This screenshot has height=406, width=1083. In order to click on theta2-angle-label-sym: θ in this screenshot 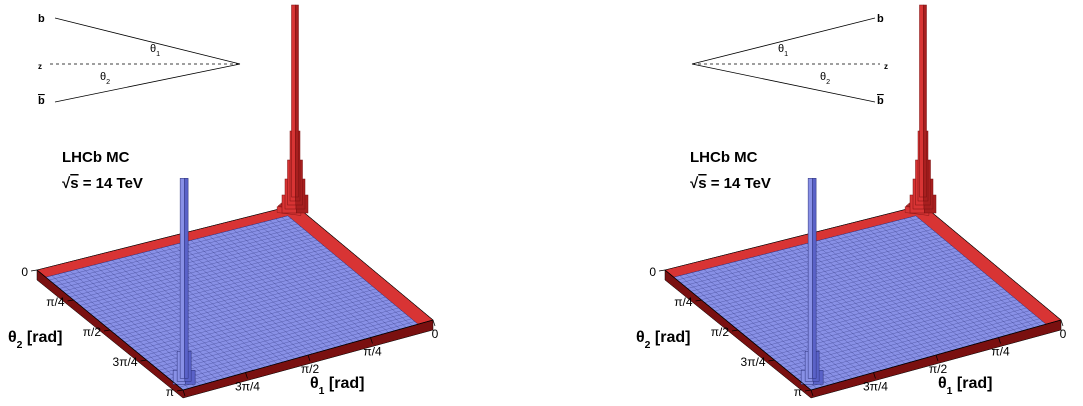, I will do `click(103, 77)`.